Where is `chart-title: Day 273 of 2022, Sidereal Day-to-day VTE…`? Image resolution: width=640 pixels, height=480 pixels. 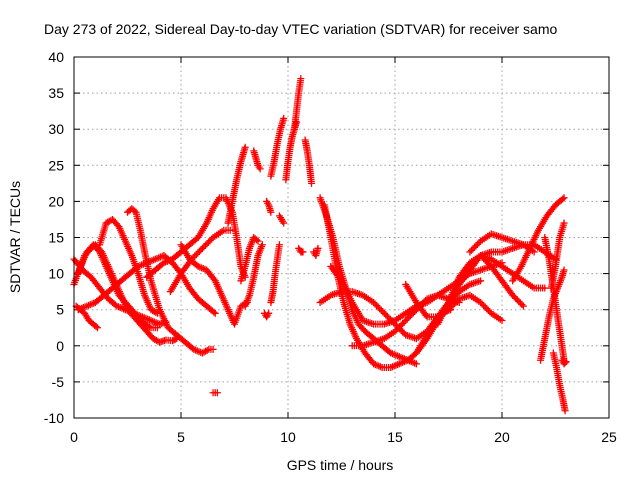
chart-title: Day 273 of 2022, Sidereal Day-to-day VTE… is located at coordinates (300, 29).